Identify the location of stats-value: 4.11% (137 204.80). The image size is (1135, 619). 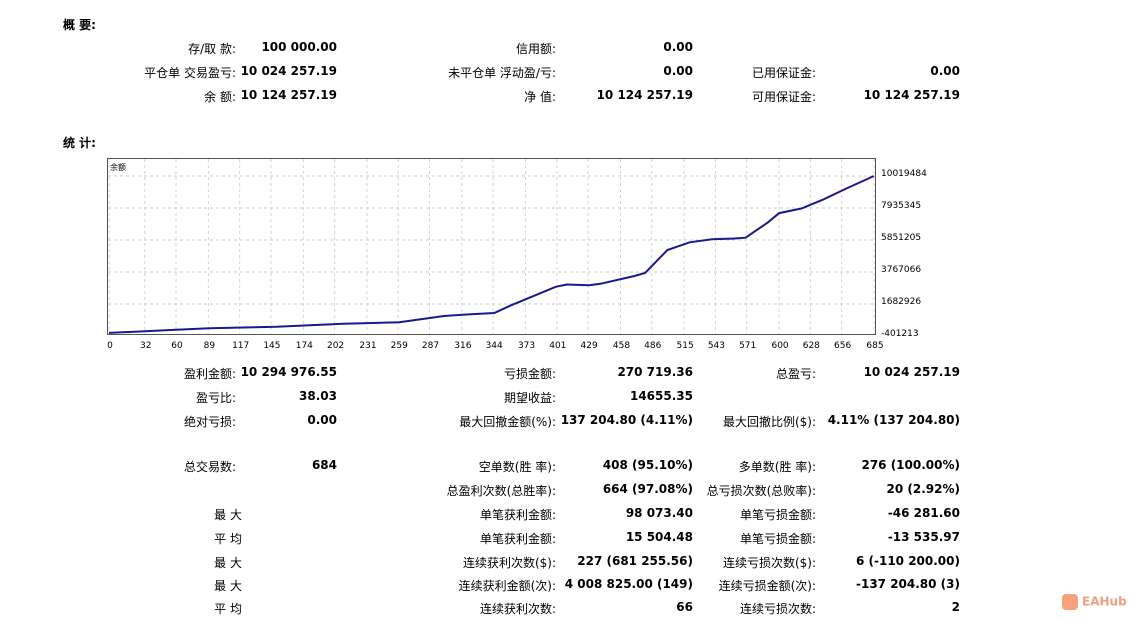
(893, 420).